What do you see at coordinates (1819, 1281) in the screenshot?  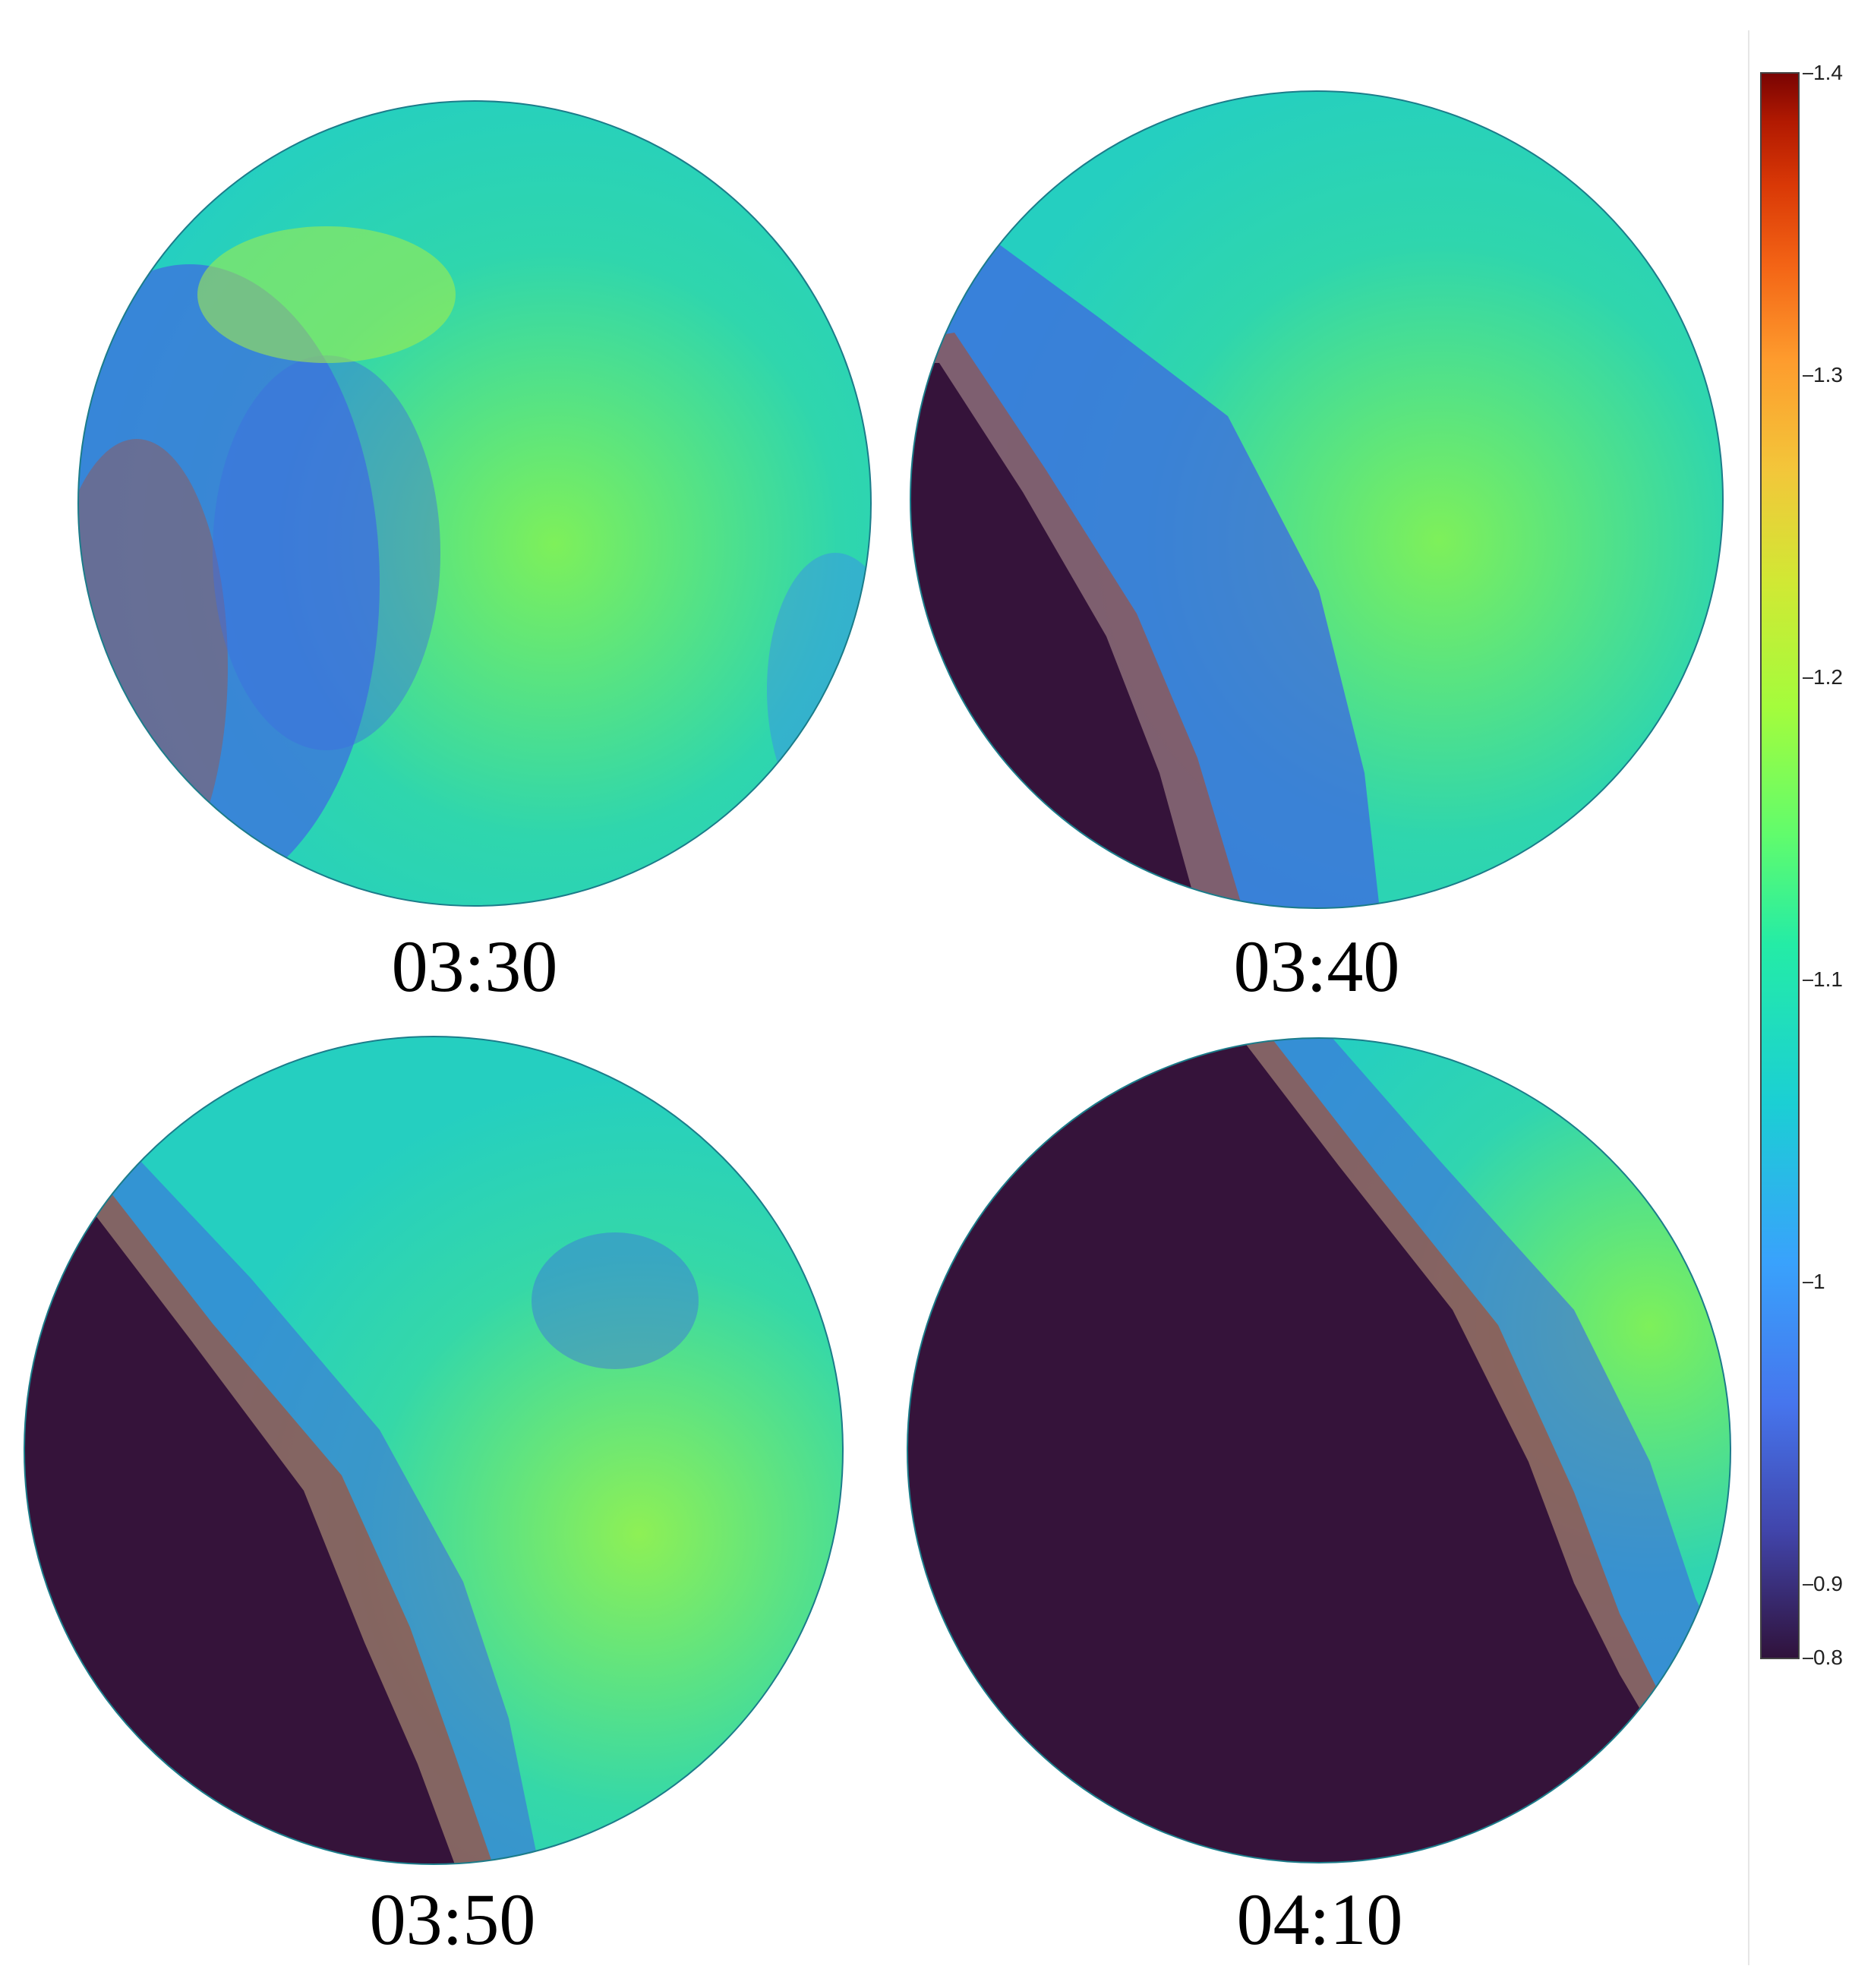 I see `colorbar-tick-label: 1` at bounding box center [1819, 1281].